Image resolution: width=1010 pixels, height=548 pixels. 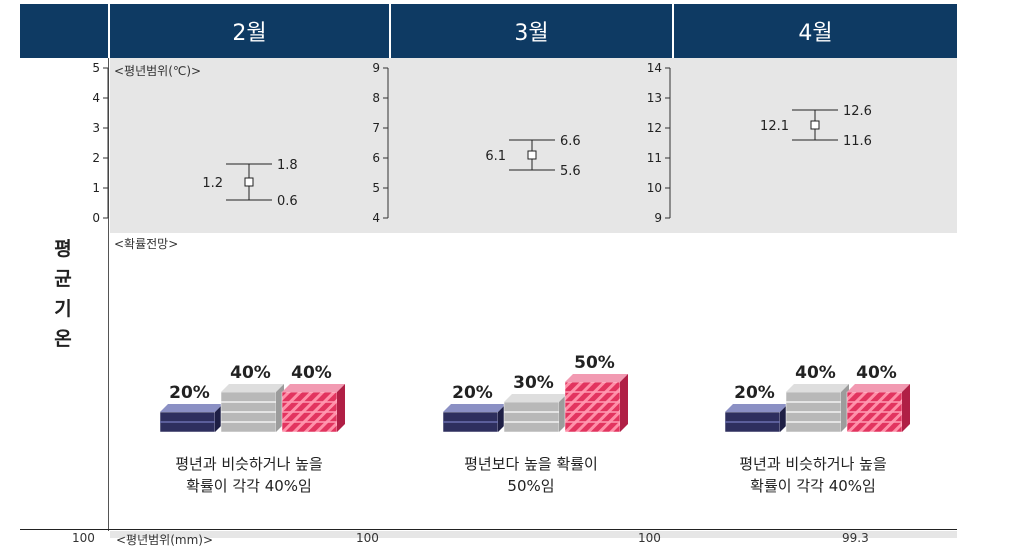 I want to click on header-corner, so click(x=64, y=31).